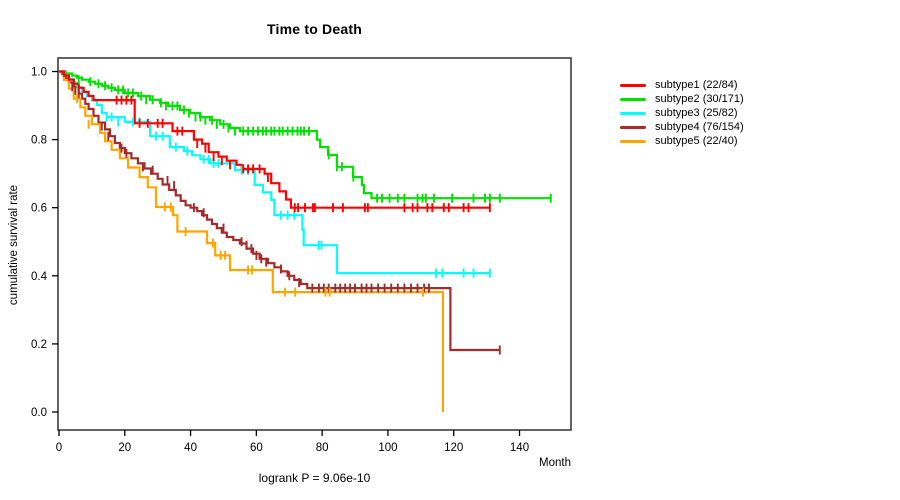 The image size is (900, 500). Describe the element at coordinates (314, 478) in the screenshot. I see `logrank-pvalue: logrank P = 9.06e-10` at that location.